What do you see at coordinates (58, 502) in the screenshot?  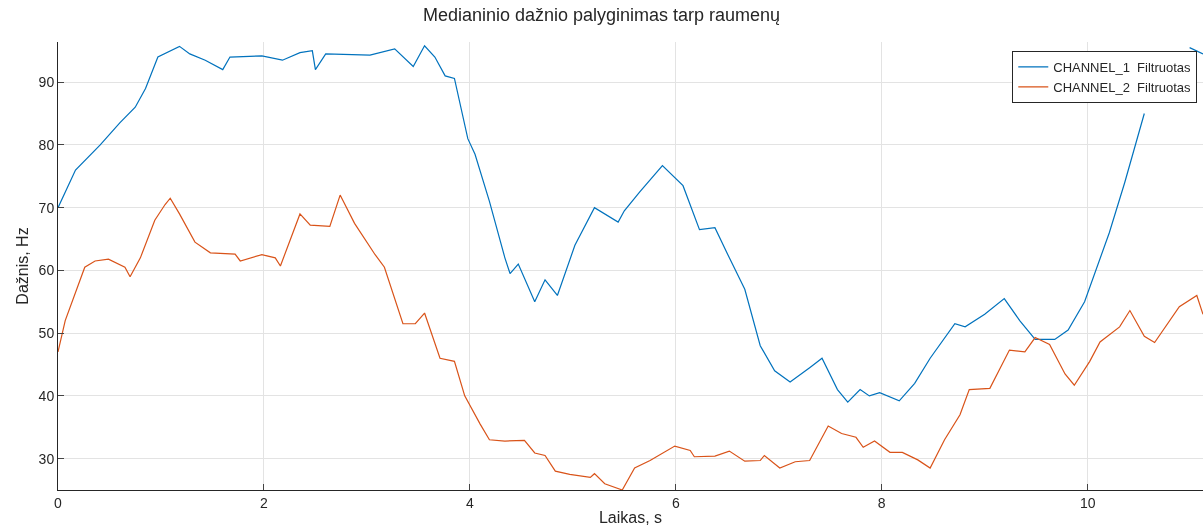 I see `x-tick-label: 0` at bounding box center [58, 502].